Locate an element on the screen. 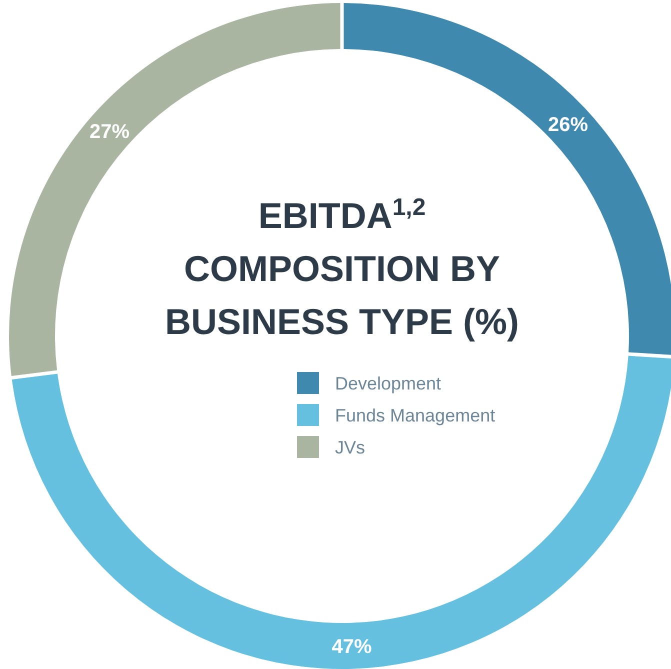 The width and height of the screenshot is (671, 669). legend-label: JVs is located at coordinates (350, 447).